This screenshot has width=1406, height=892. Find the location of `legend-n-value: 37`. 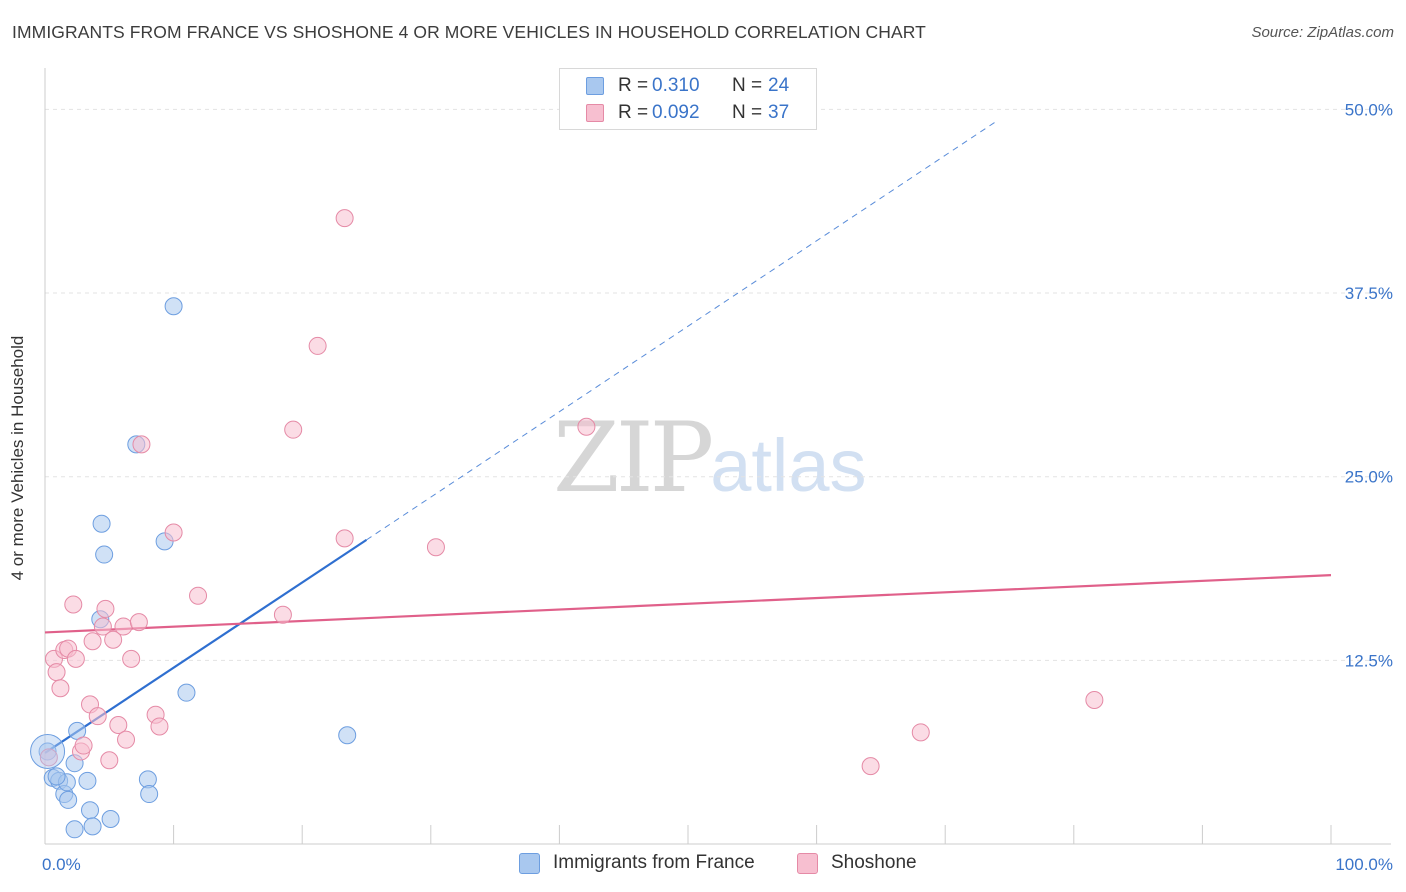

legend-n-value: 37 is located at coordinates (779, 112).